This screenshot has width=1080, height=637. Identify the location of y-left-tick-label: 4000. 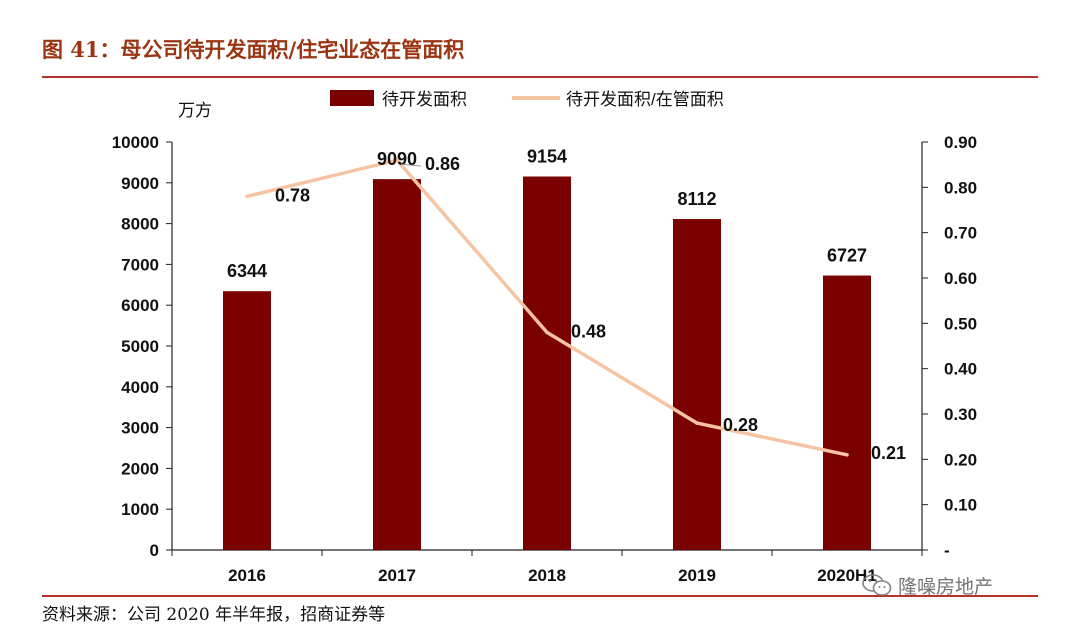
(140, 387).